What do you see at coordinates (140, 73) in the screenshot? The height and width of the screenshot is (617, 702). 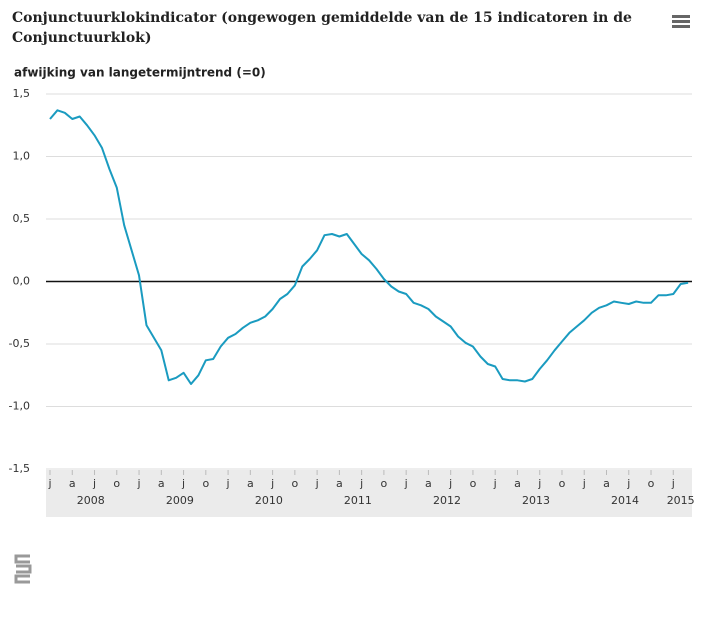 I see `y-axis-label: afwijking van langetermijntrend (=0)` at bounding box center [140, 73].